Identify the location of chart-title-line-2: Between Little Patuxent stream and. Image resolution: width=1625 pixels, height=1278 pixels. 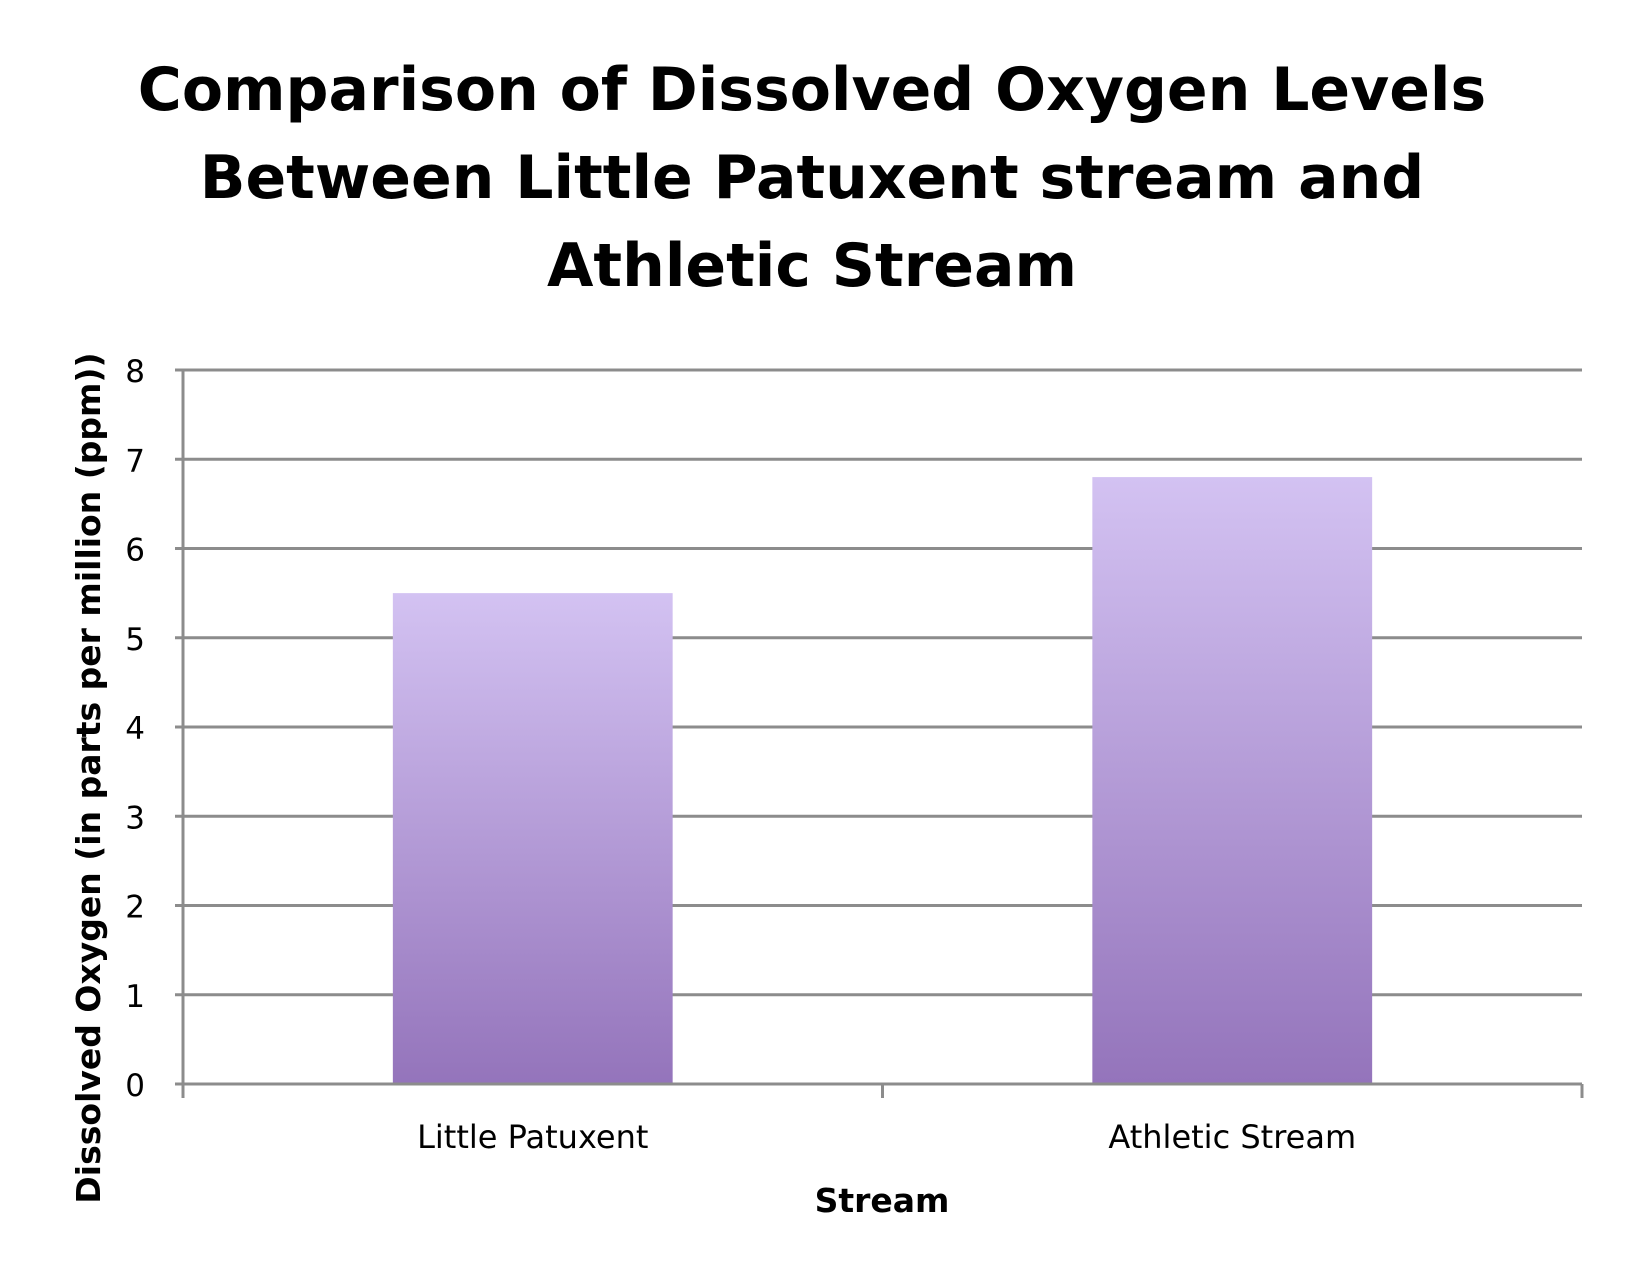
(812, 178).